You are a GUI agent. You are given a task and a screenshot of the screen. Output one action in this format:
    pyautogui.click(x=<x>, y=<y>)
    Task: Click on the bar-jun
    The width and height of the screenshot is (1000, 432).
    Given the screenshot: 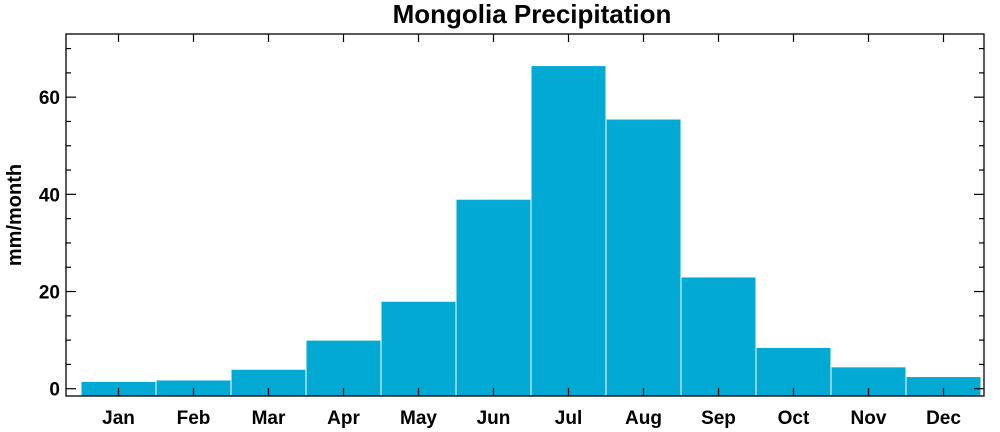 What is the action you would take?
    pyautogui.click(x=493, y=297)
    